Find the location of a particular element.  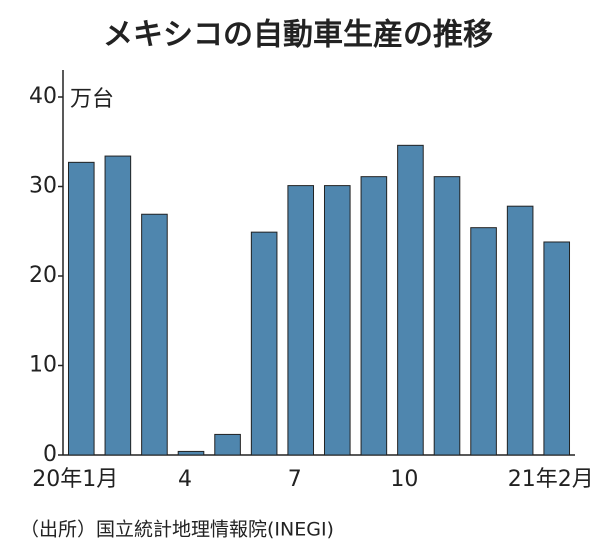

y-tick-label: 40 is located at coordinates (43, 96).